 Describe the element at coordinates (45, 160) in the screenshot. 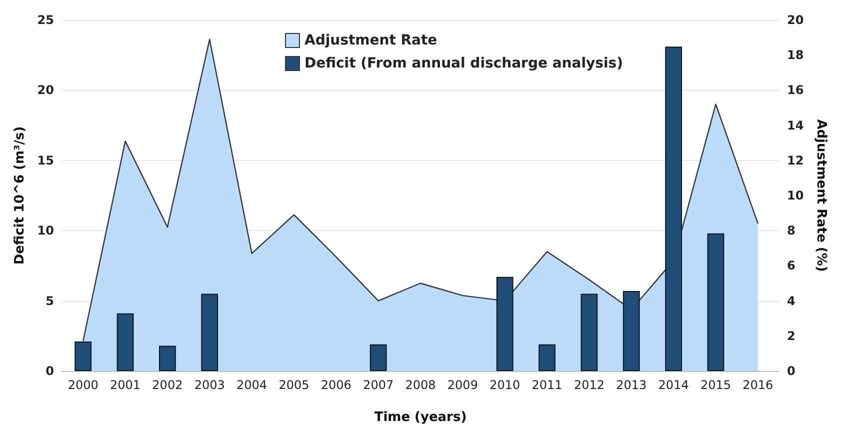

I see `y-tick-label: 15` at that location.